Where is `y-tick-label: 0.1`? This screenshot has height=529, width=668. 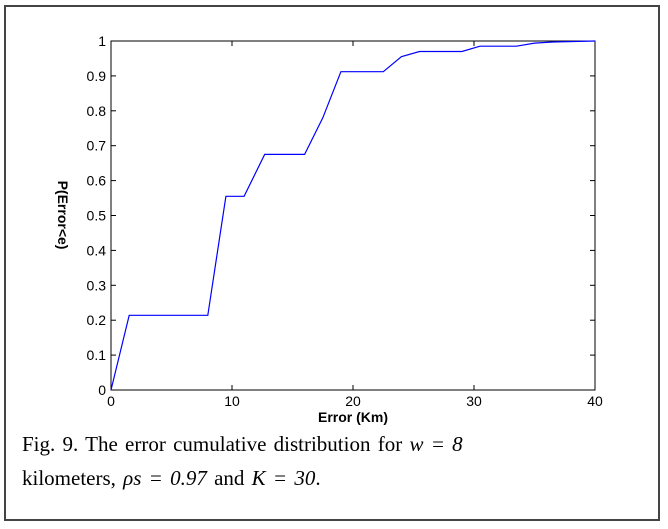
y-tick-label: 0.1 is located at coordinates (97, 355).